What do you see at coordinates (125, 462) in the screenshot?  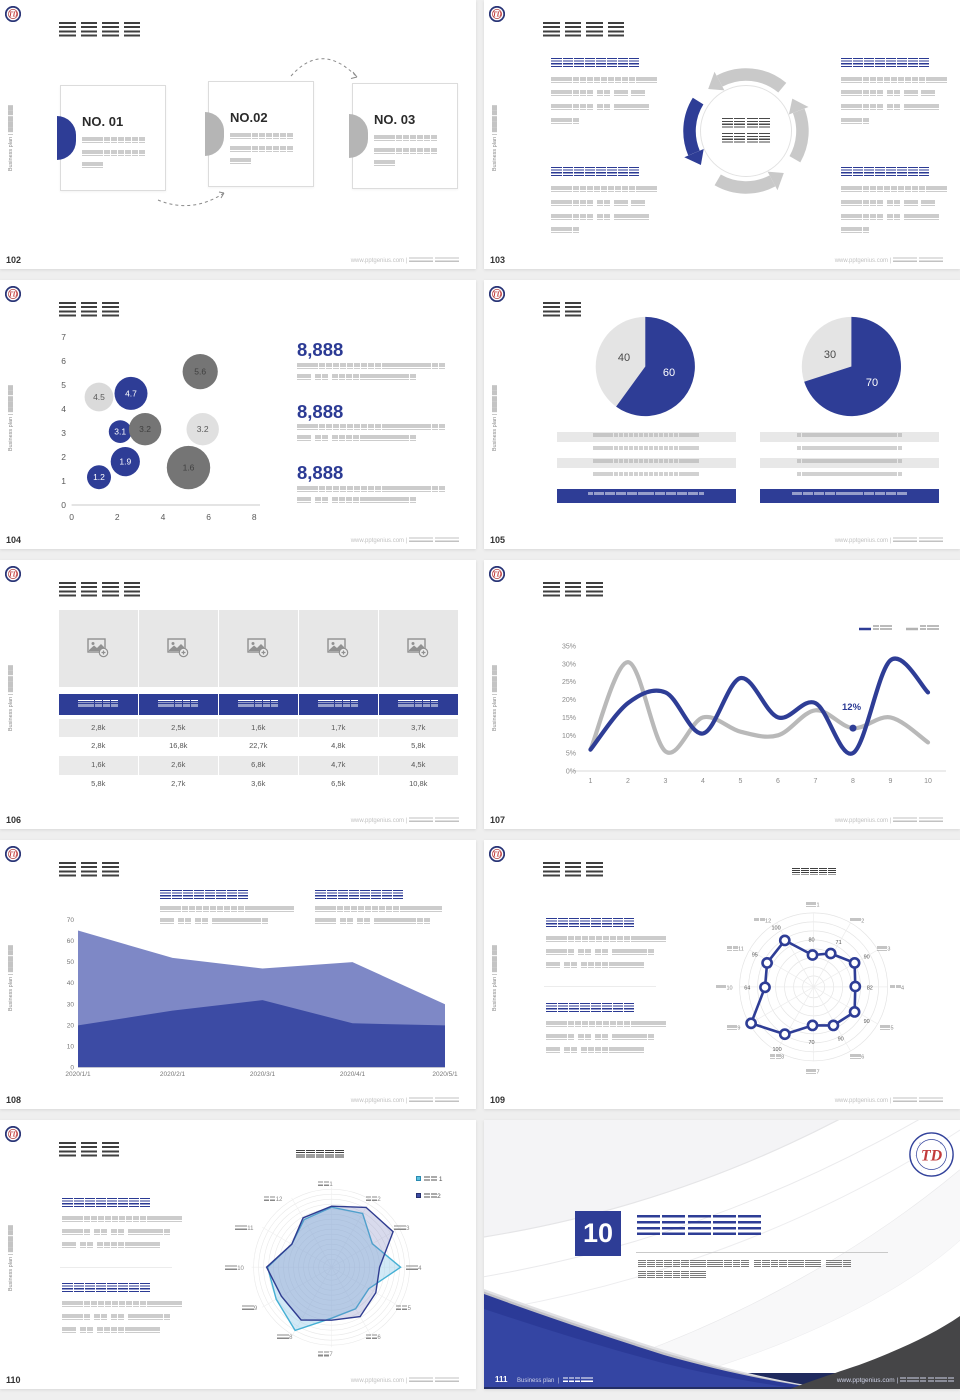 I see `svg-text: 1.9` at bounding box center [125, 462].